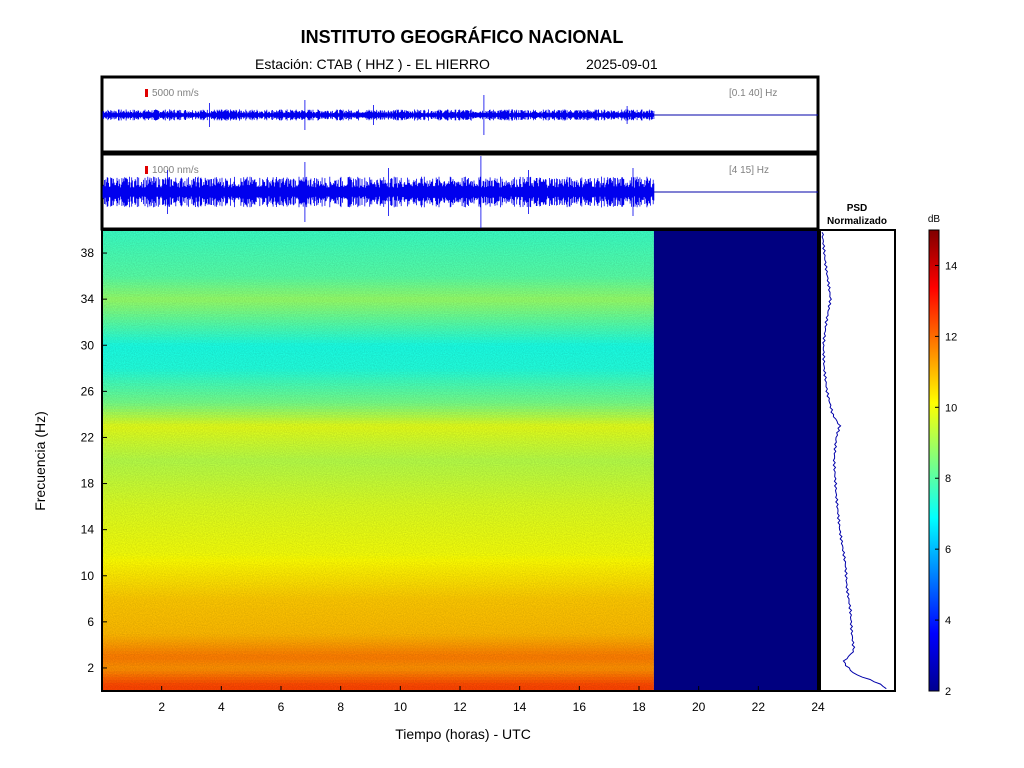 The width and height of the screenshot is (1024, 768). What do you see at coordinates (462, 37) in the screenshot?
I see `page-title: INSTITUTO GEOGRÁFICO NACIONAL` at bounding box center [462, 37].